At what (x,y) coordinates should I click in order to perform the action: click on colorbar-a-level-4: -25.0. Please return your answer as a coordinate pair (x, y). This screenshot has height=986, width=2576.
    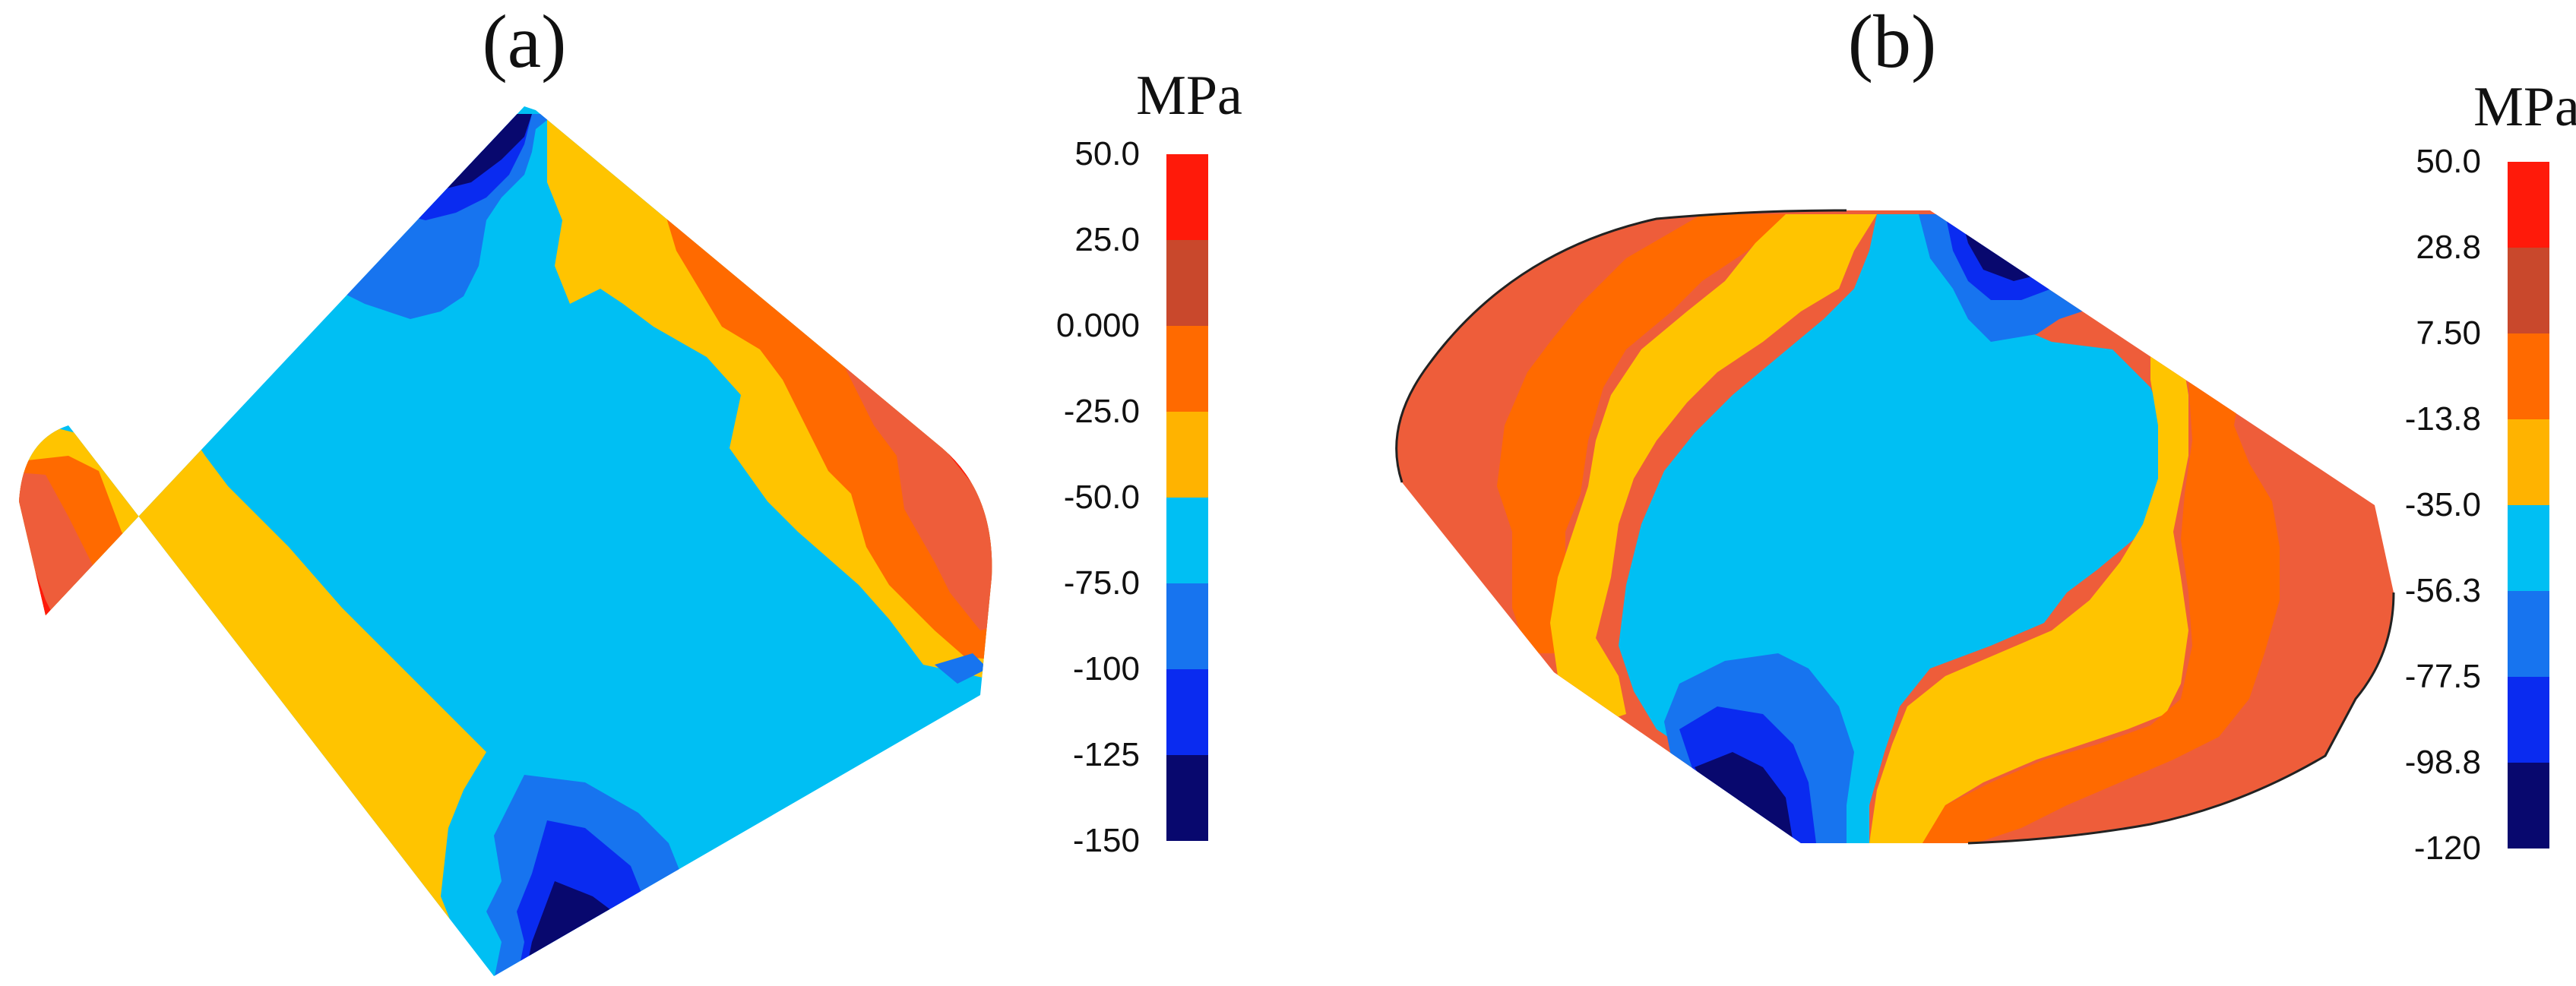
    Looking at the image, I should click on (1102, 411).